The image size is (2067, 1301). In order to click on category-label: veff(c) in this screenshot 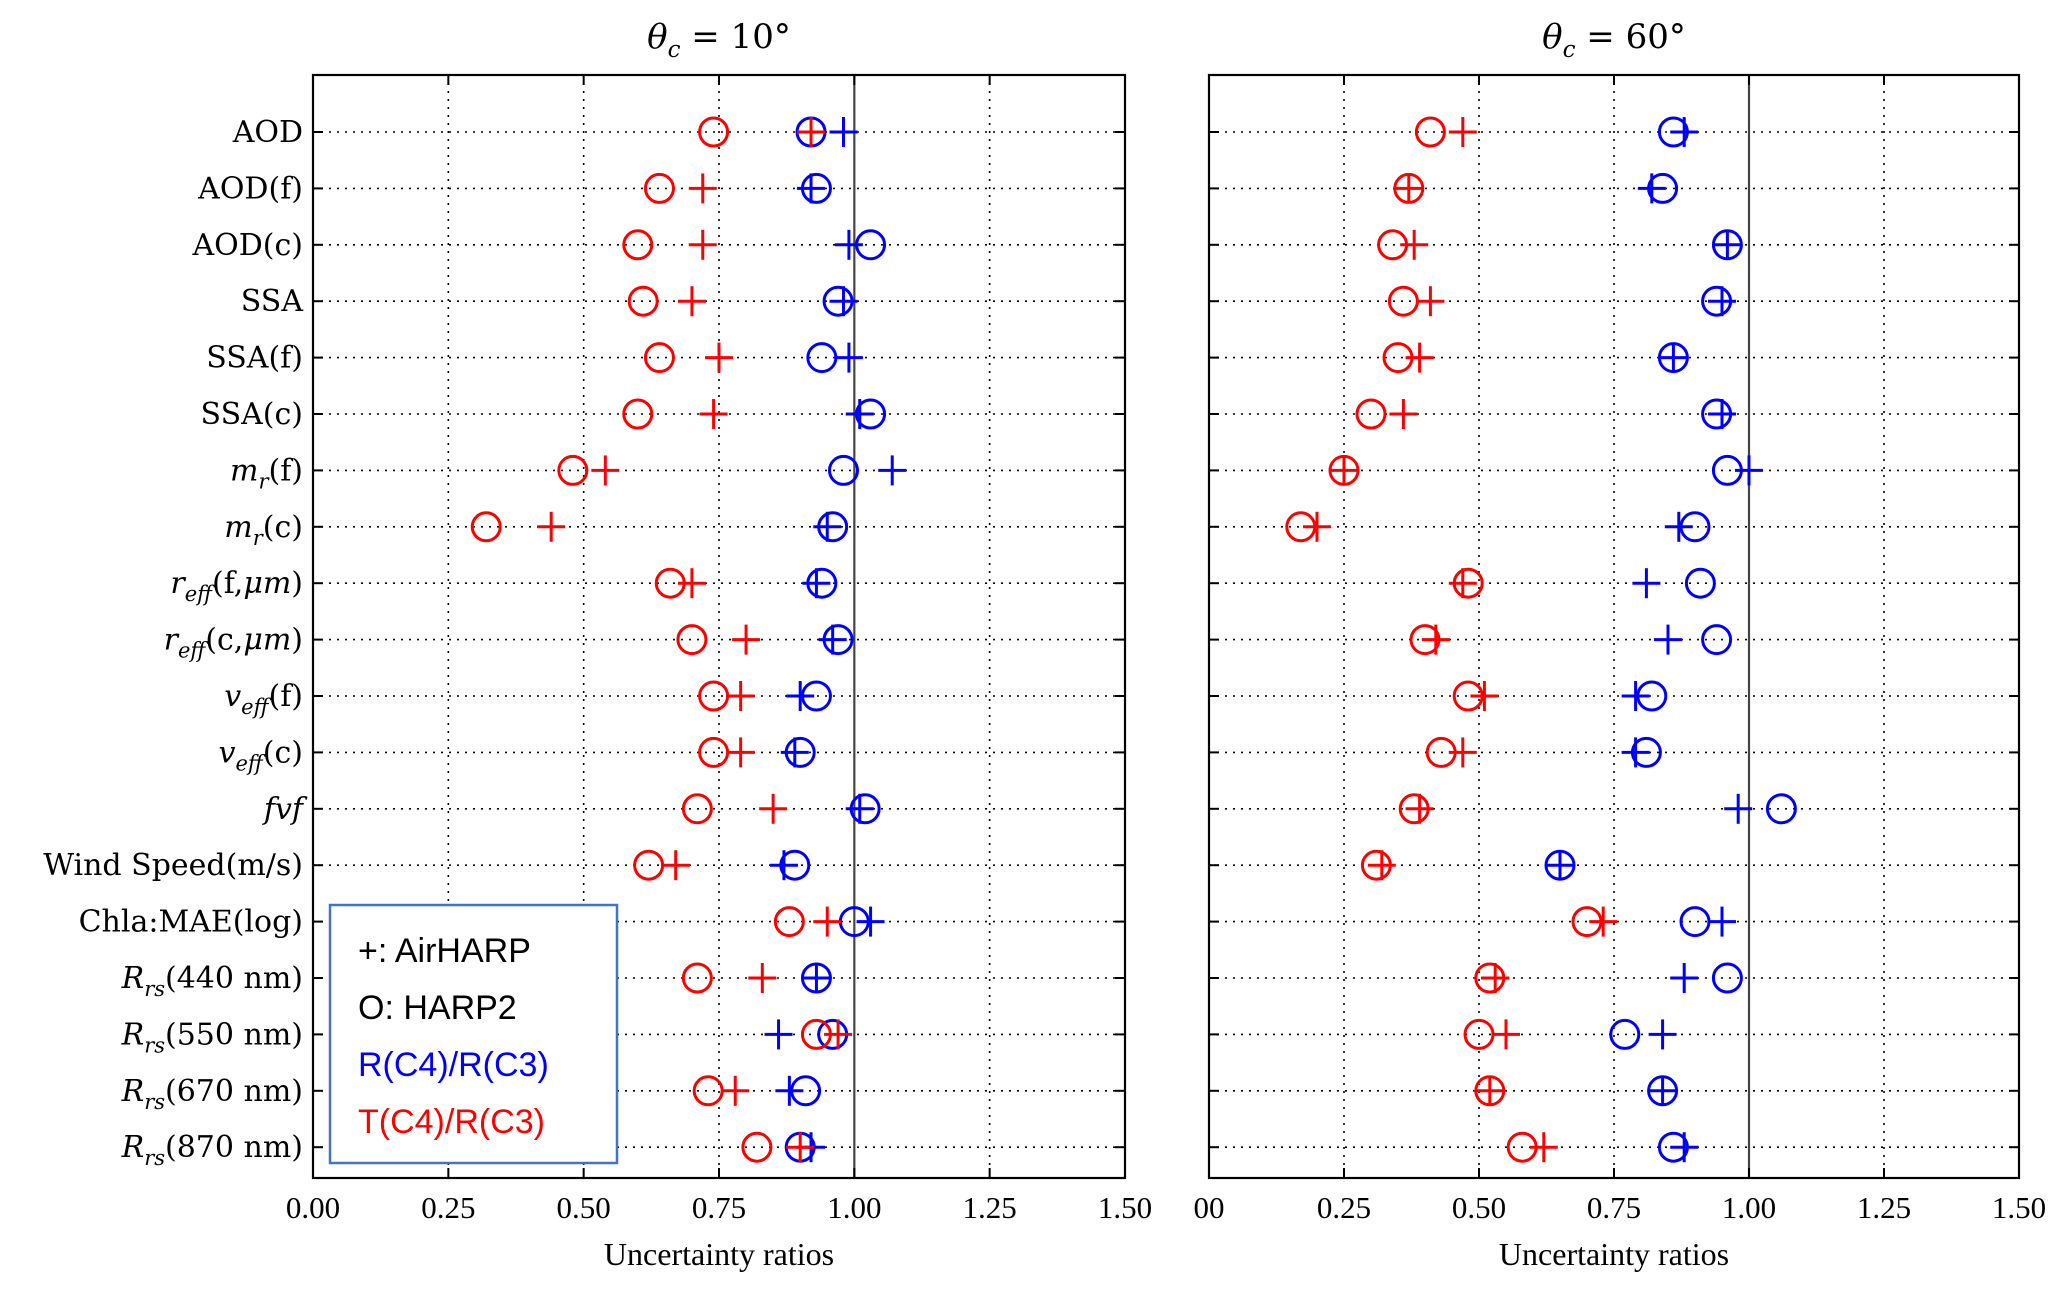, I will do `click(261, 755)`.